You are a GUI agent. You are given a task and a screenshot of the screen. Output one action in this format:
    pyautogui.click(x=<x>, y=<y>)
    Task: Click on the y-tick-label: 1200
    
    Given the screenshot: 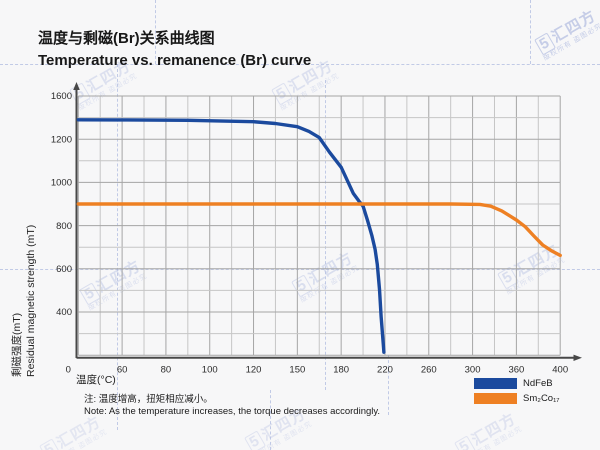 What is the action you would take?
    pyautogui.click(x=61, y=139)
    